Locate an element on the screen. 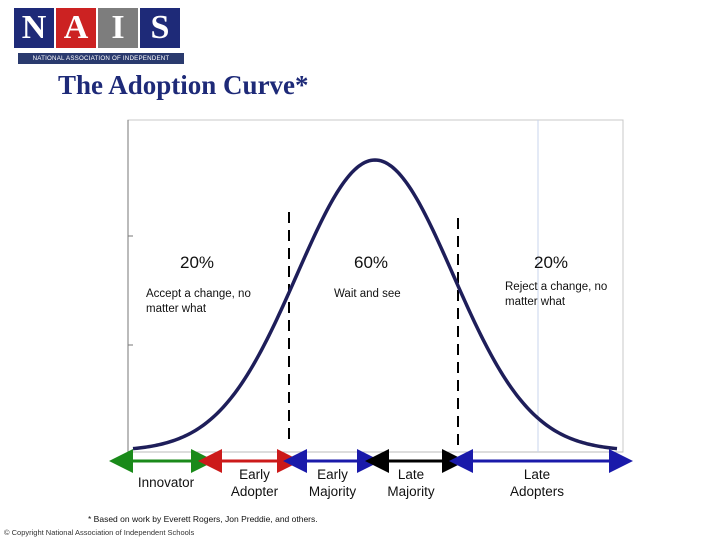 The image size is (720, 540). segment-description-middle: Wait and see is located at coordinates (367, 294).